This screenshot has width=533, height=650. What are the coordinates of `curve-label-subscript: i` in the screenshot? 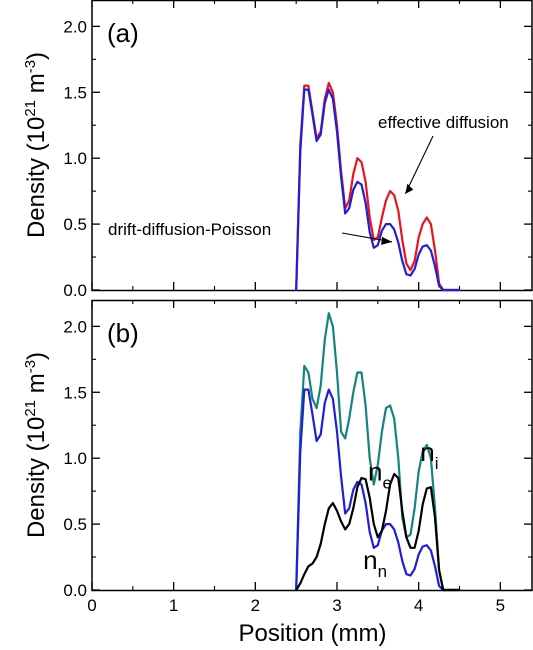 It's located at (437, 463).